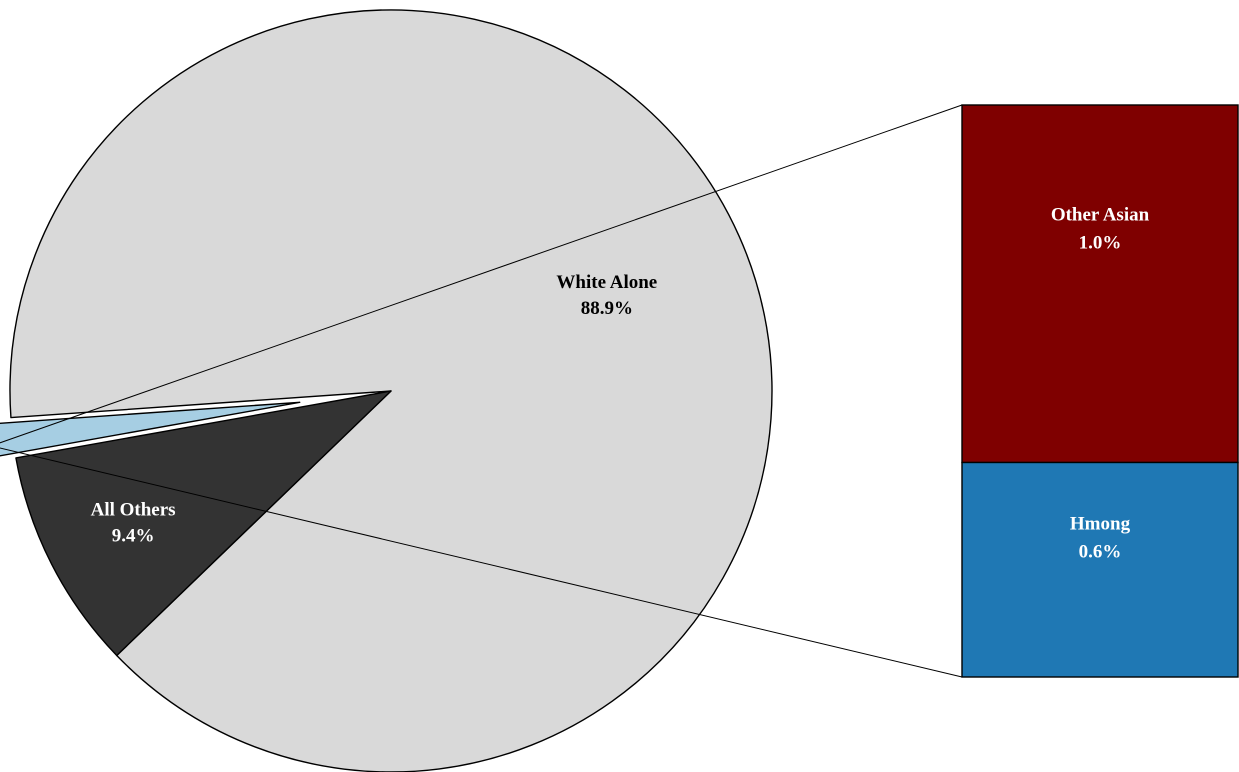 The image size is (1239, 772). What do you see at coordinates (203, 523) in the screenshot?
I see `pie-slice-all-others` at bounding box center [203, 523].